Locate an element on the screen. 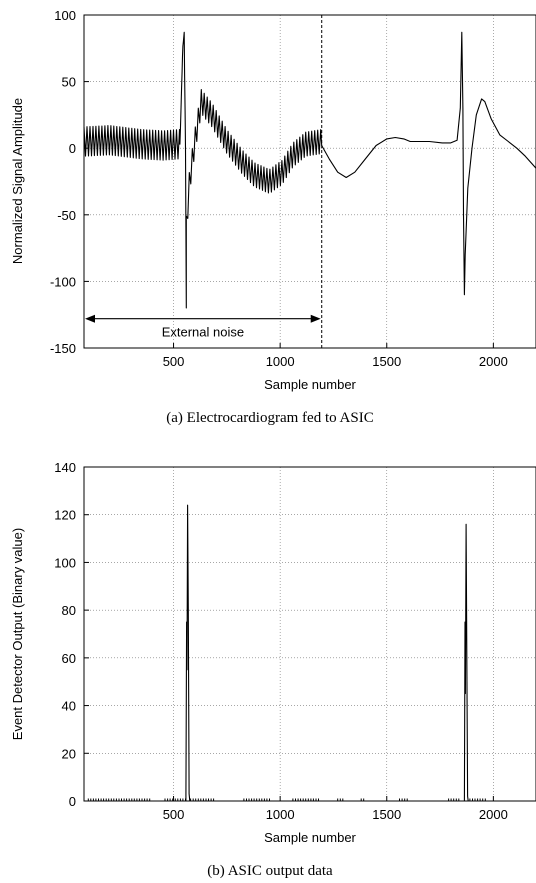 This screenshot has height=883, width=536. a-xtick-label: 1000 is located at coordinates (280, 361).